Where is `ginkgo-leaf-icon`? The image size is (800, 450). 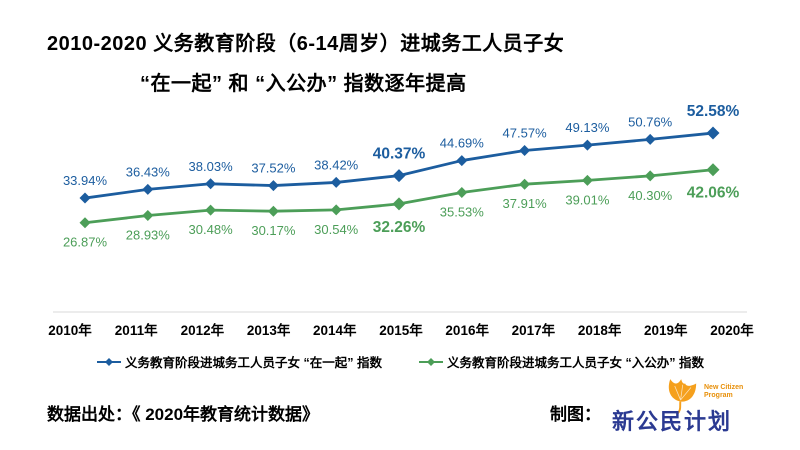
ginkgo-leaf-icon is located at coordinates (682, 397).